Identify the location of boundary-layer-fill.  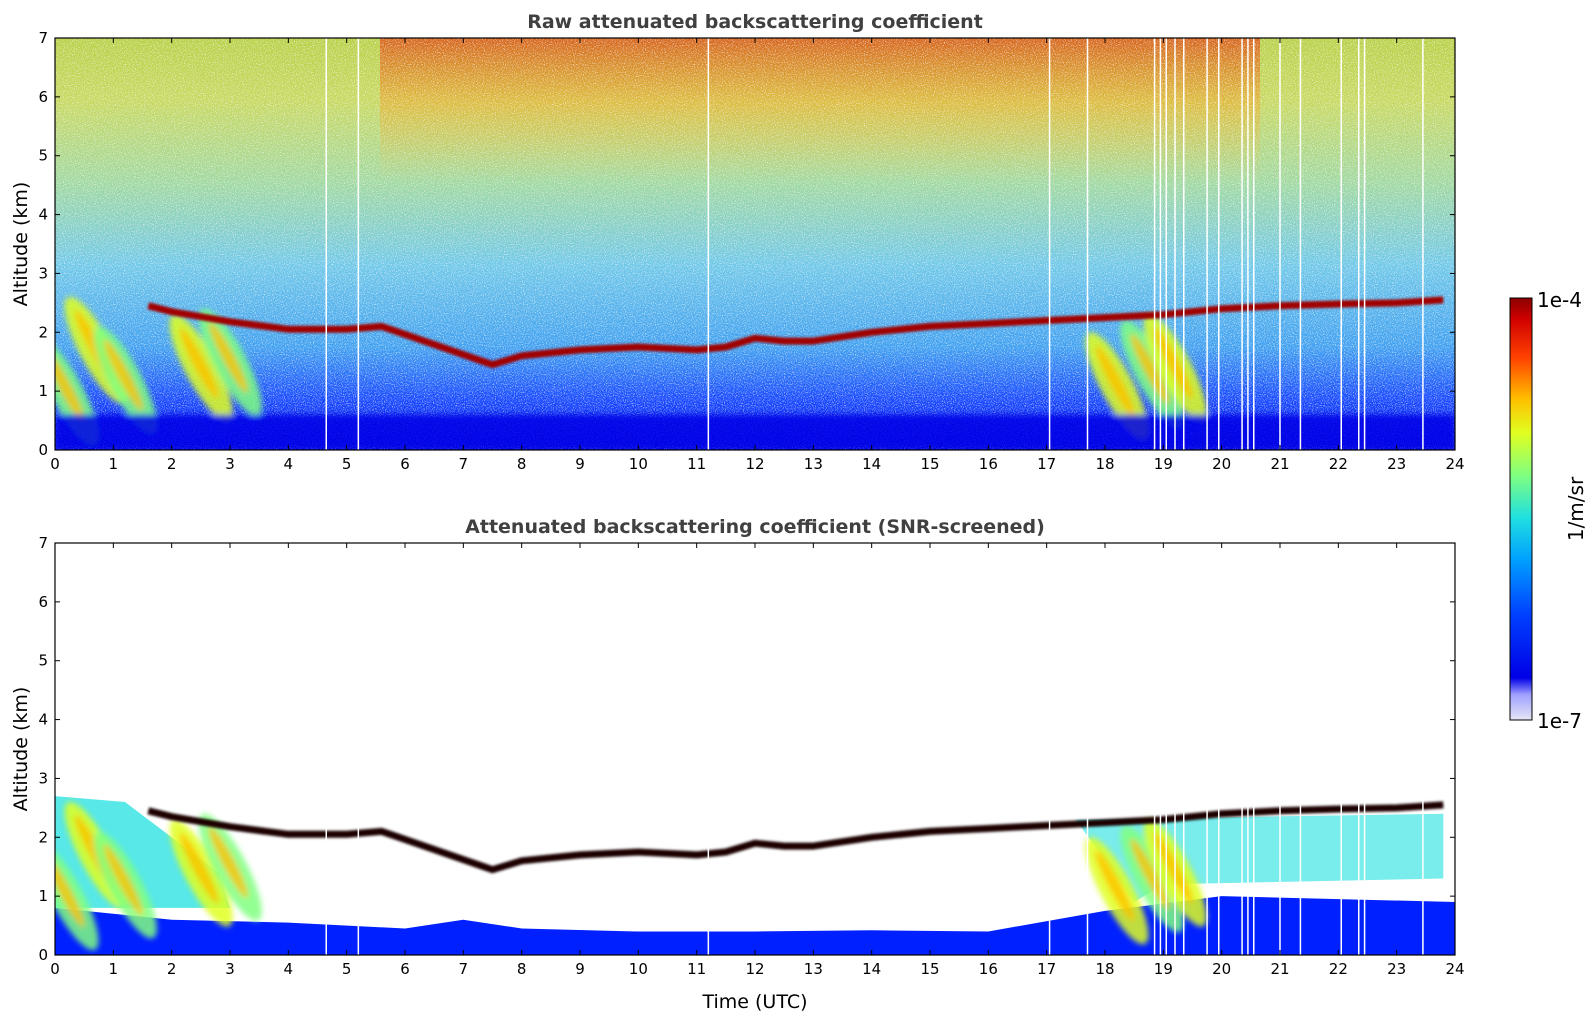
(755, 925).